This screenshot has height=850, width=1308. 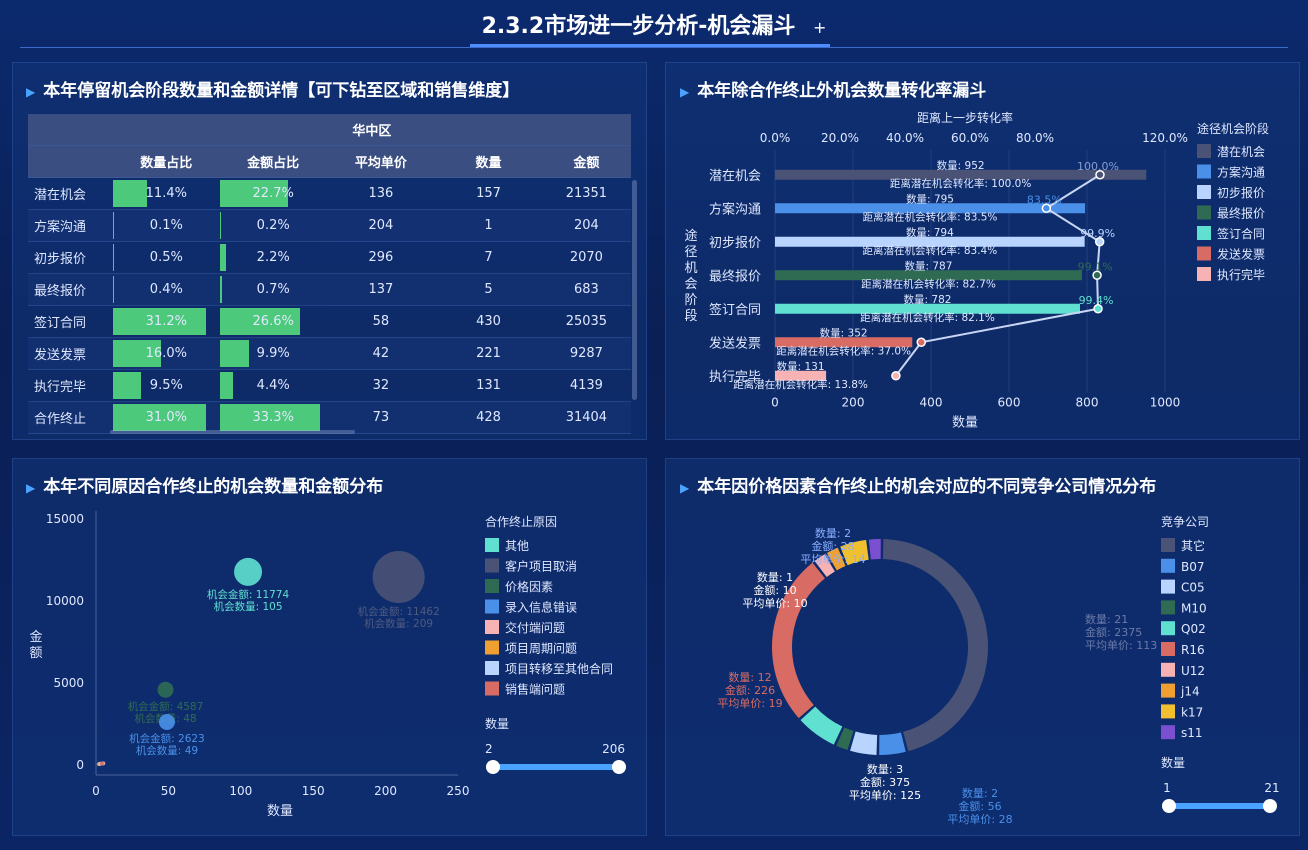 I want to click on slice-annotation: 数量: 2, so click(x=980, y=793).